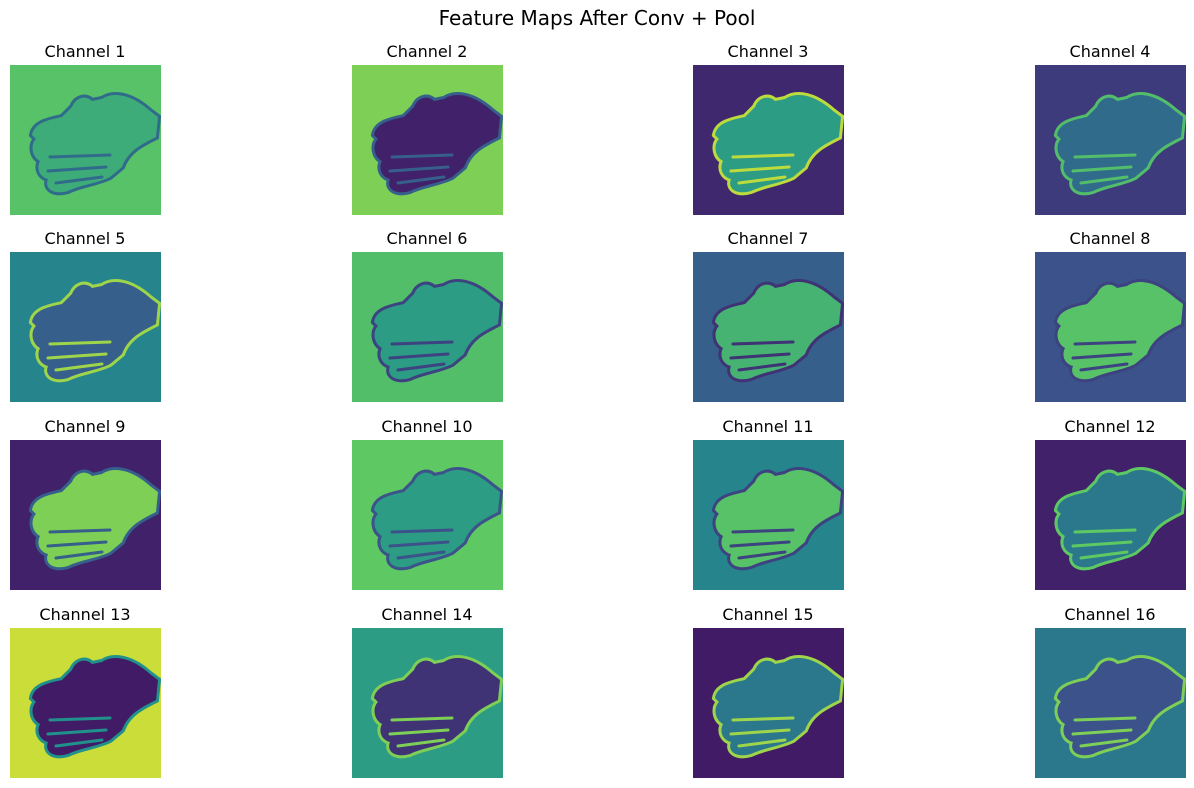  I want to click on feature-map-panel: Channel 1, so click(85, 128).